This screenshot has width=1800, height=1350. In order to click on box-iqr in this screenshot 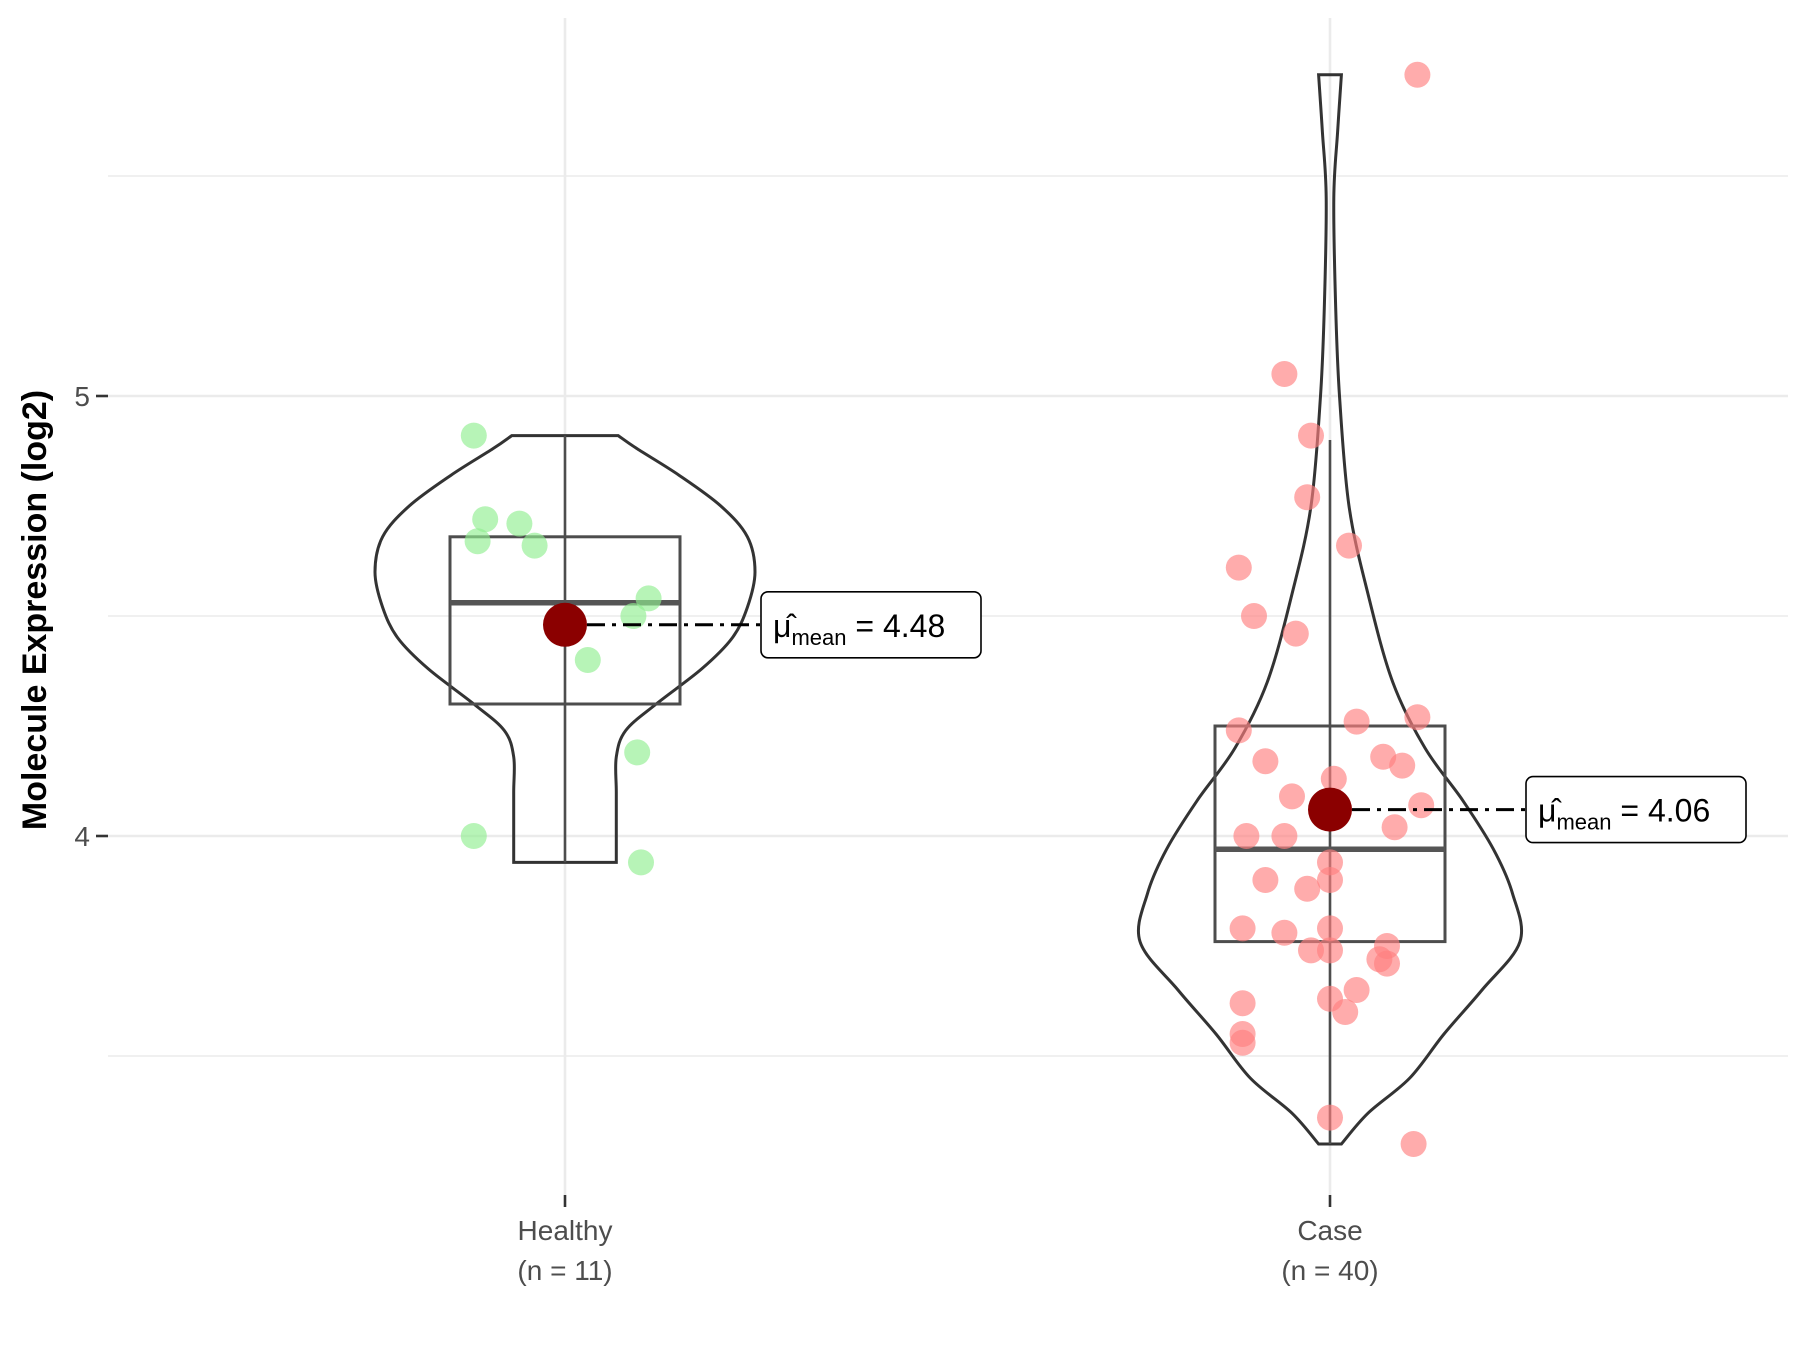, I will do `click(565, 620)`.